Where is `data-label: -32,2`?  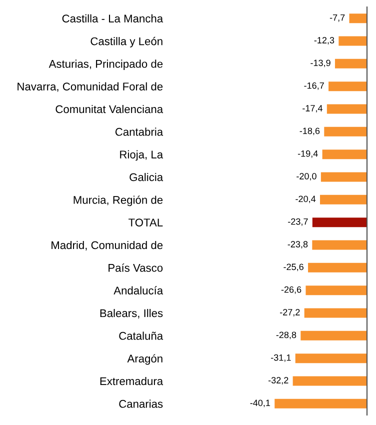 data-label: -32,2 is located at coordinates (278, 380).